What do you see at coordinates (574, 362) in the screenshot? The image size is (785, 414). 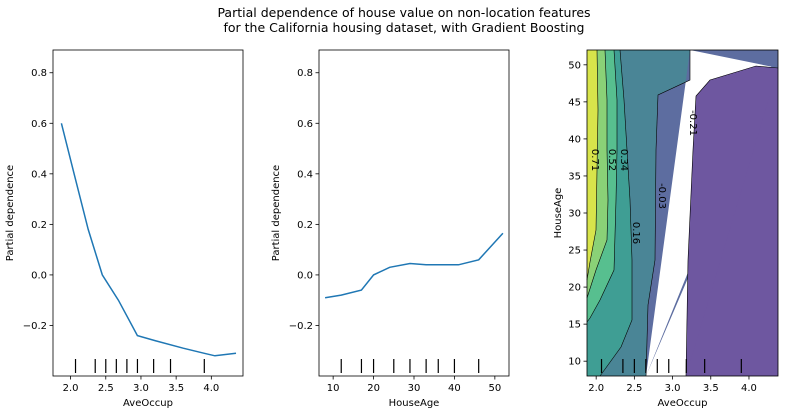 I see `y-tick-label: 10` at bounding box center [574, 362].